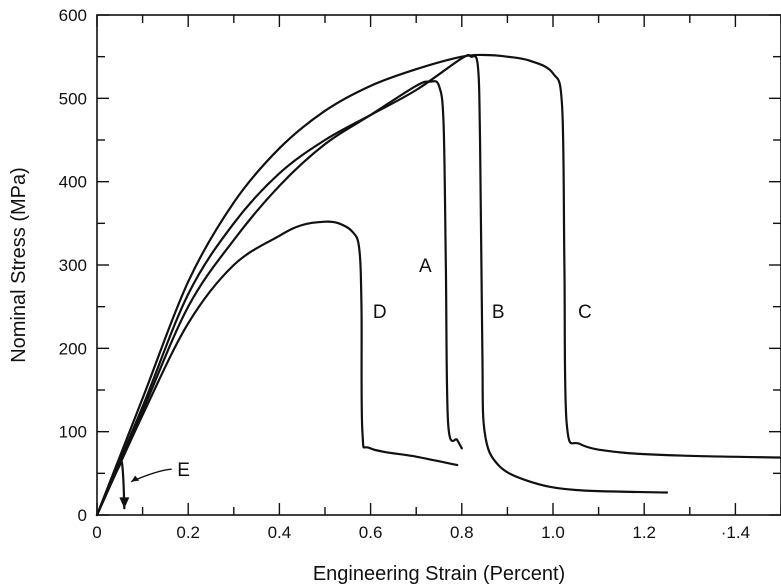  Describe the element at coordinates (82, 515) in the screenshot. I see `y-tick-label: 0` at that location.